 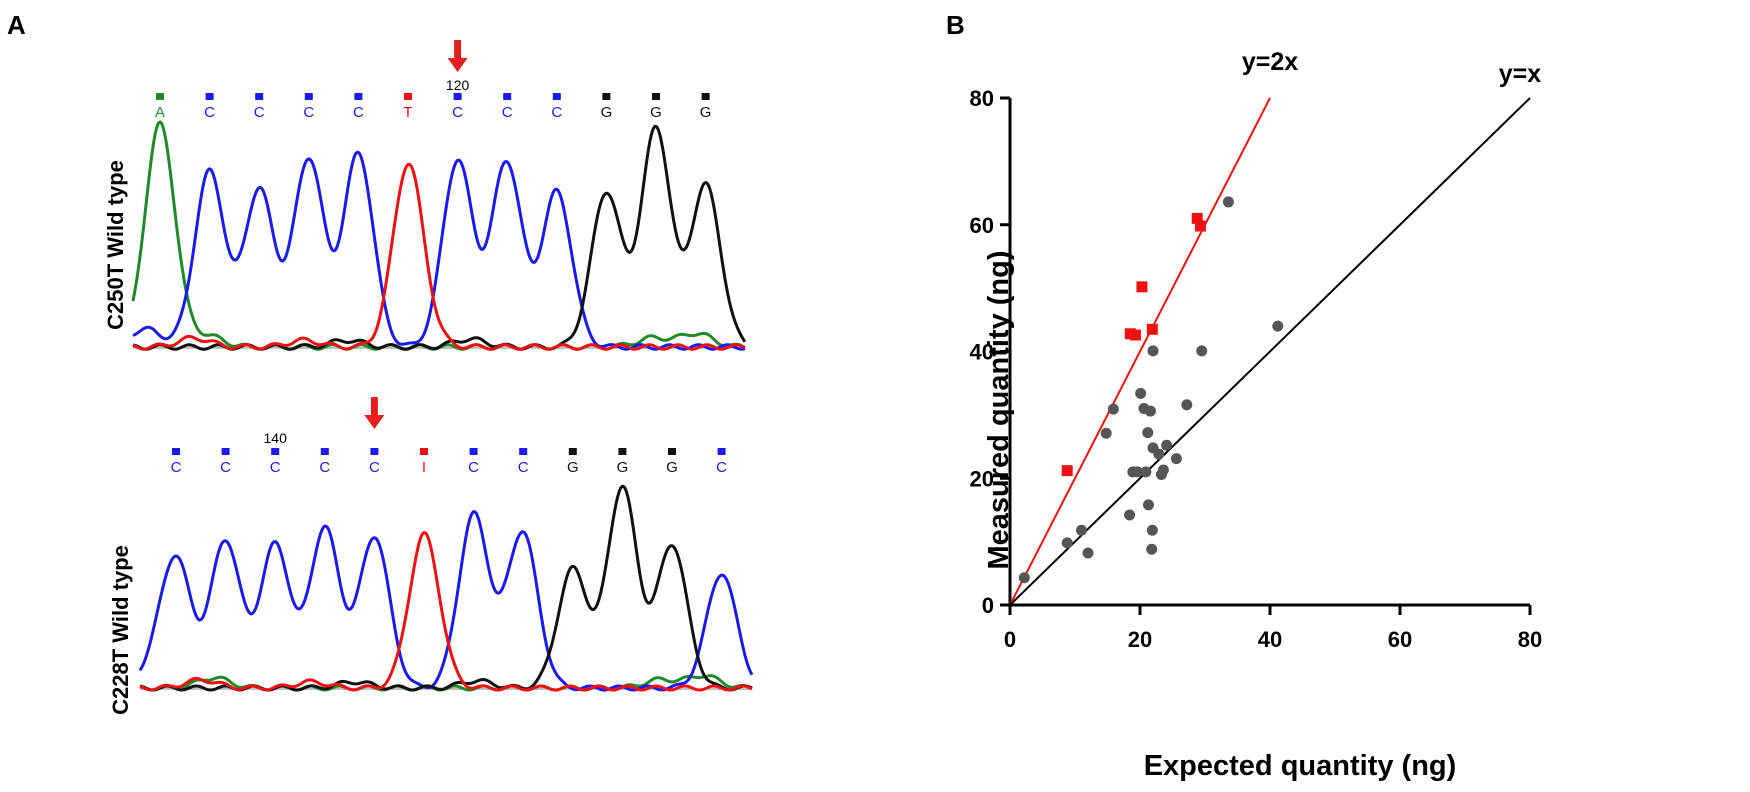 I want to click on y-tick-label: 0, so click(x=988, y=605).